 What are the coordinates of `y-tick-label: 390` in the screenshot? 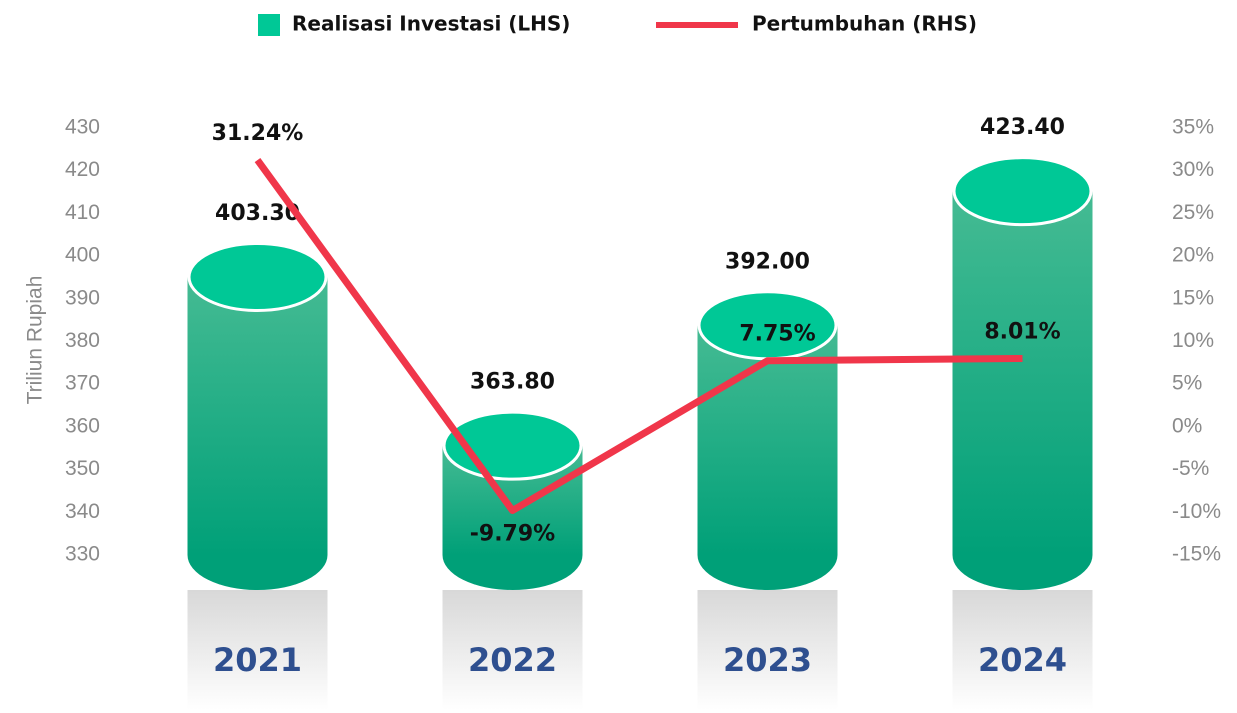 It's located at (82, 297).